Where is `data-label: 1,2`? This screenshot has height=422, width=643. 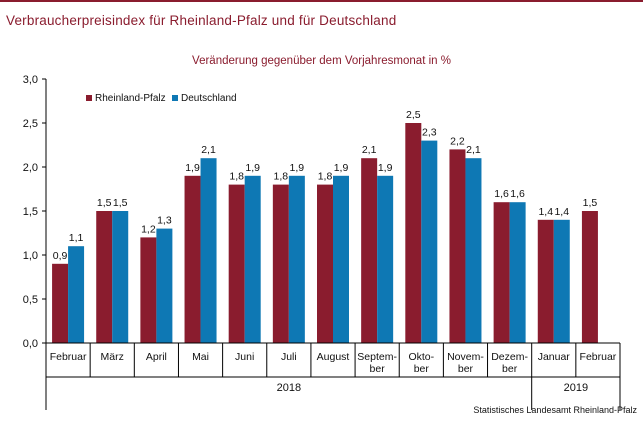
data-label: 1,2 is located at coordinates (148, 229).